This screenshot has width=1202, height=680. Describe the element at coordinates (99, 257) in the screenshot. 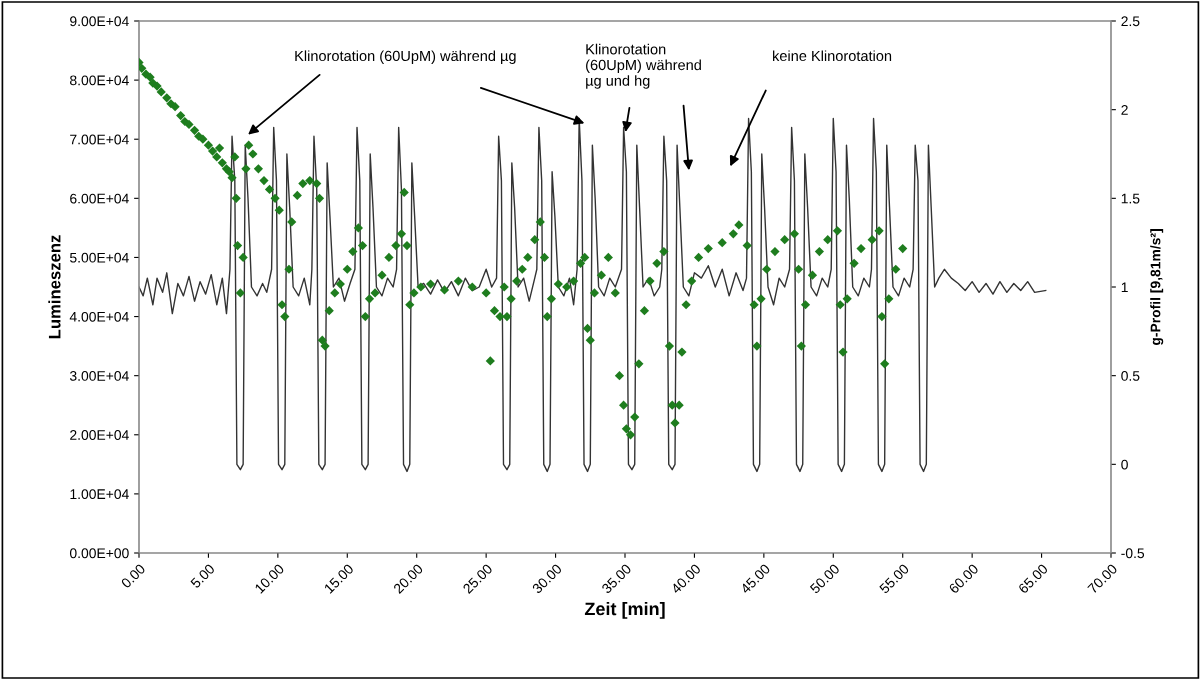

I see `y-tick-label: 5.00E+04` at that location.